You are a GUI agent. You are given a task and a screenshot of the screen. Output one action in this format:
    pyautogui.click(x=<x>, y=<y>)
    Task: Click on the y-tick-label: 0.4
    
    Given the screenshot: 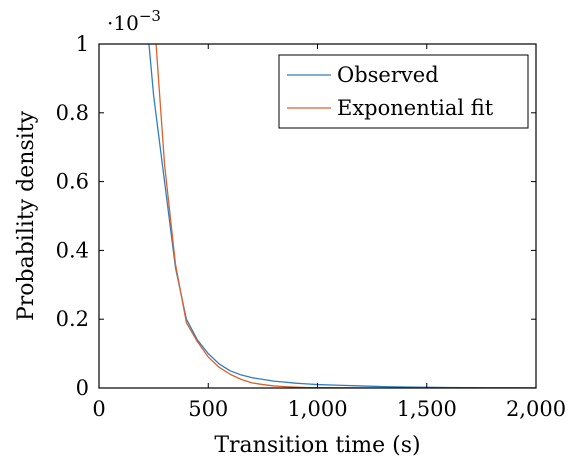 What is the action you would take?
    pyautogui.click(x=72, y=250)
    